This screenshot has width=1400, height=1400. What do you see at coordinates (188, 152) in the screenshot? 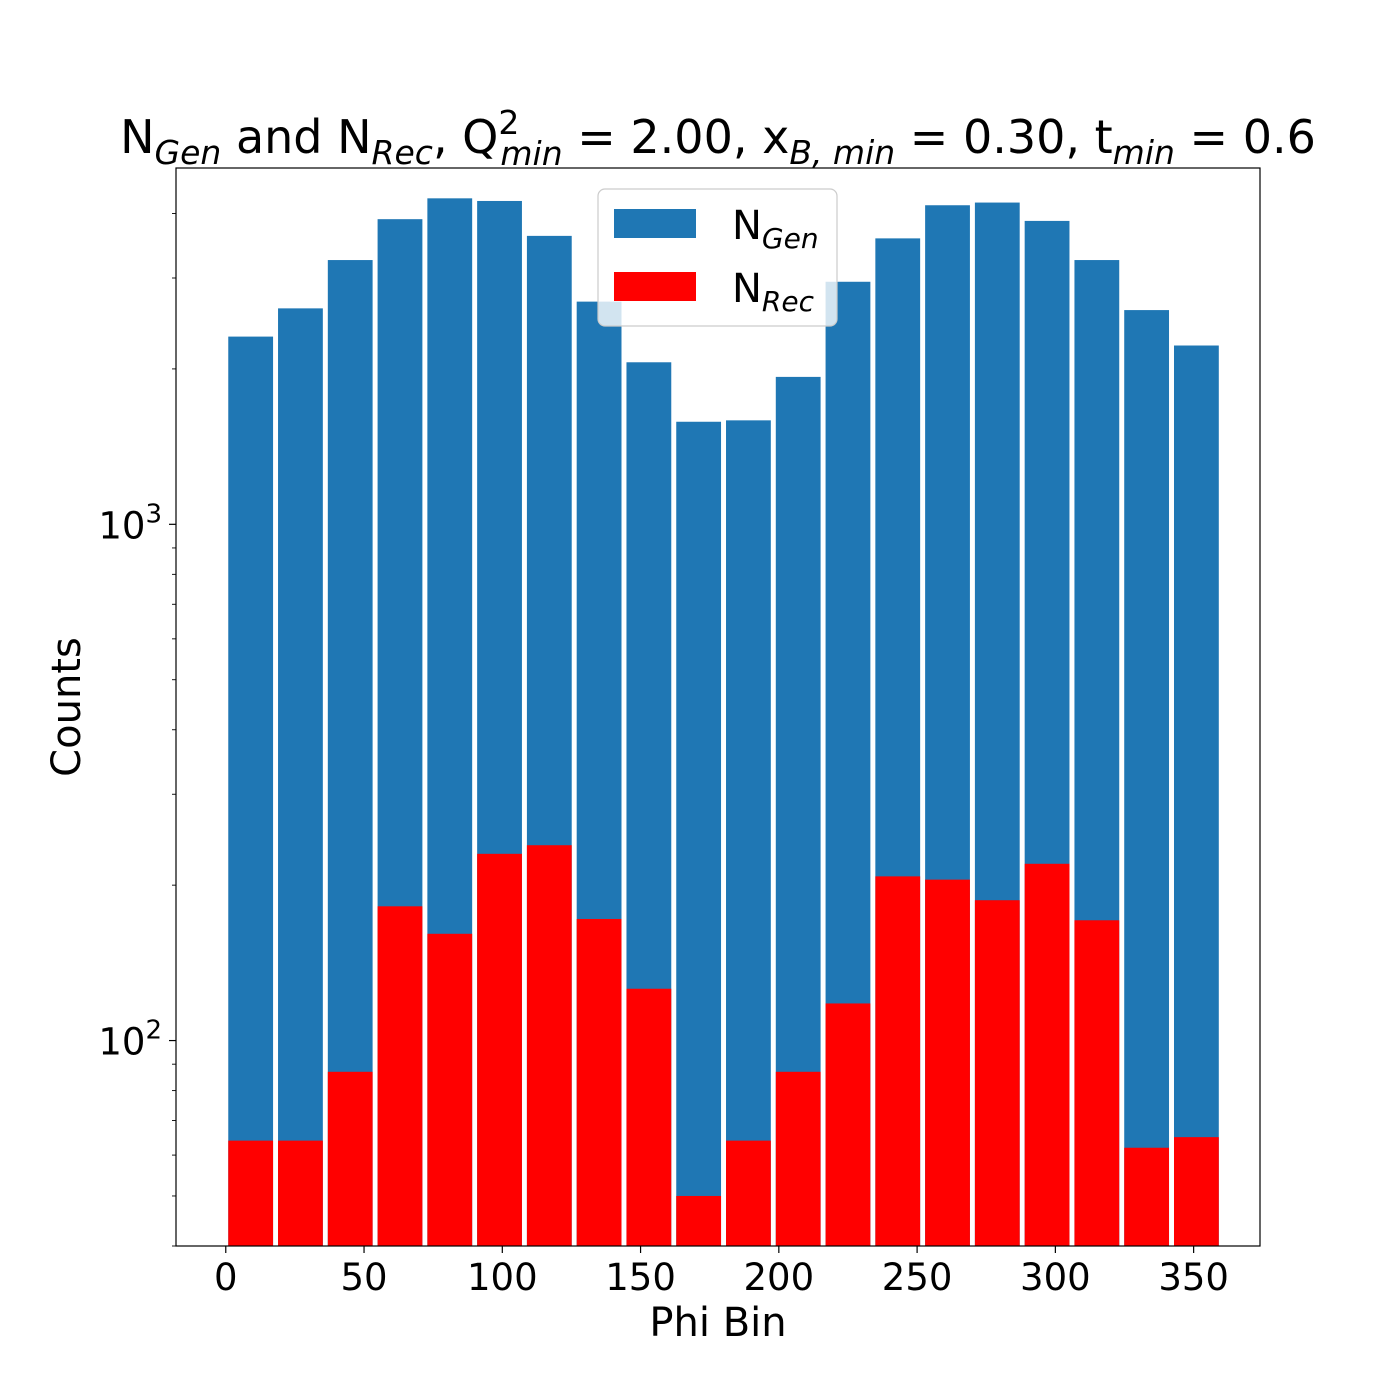
I see `title-part: Gen` at bounding box center [188, 152].